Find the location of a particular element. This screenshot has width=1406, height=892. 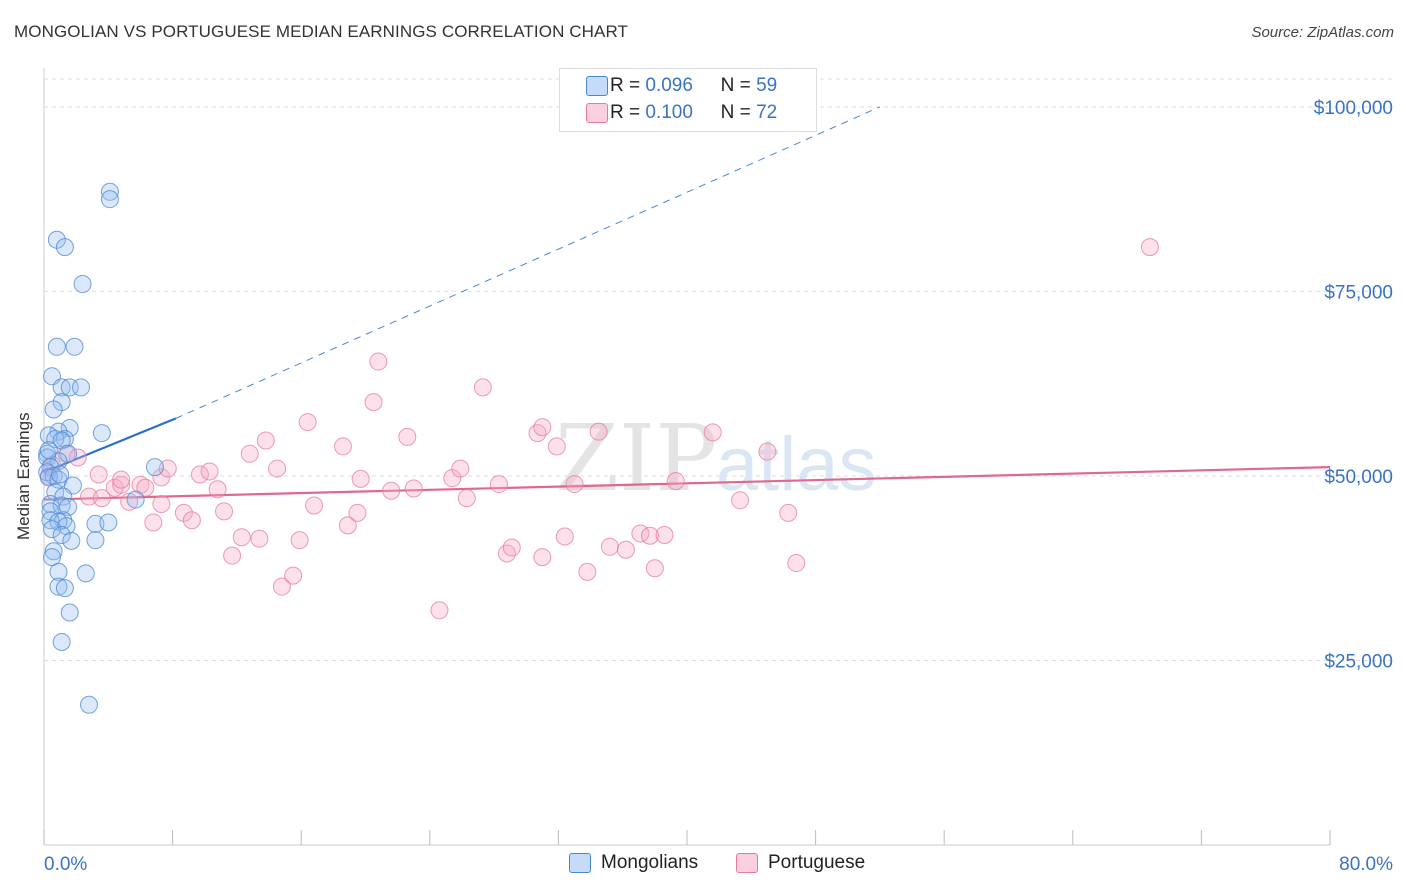

bottom-swatch-pink is located at coordinates (747, 863).